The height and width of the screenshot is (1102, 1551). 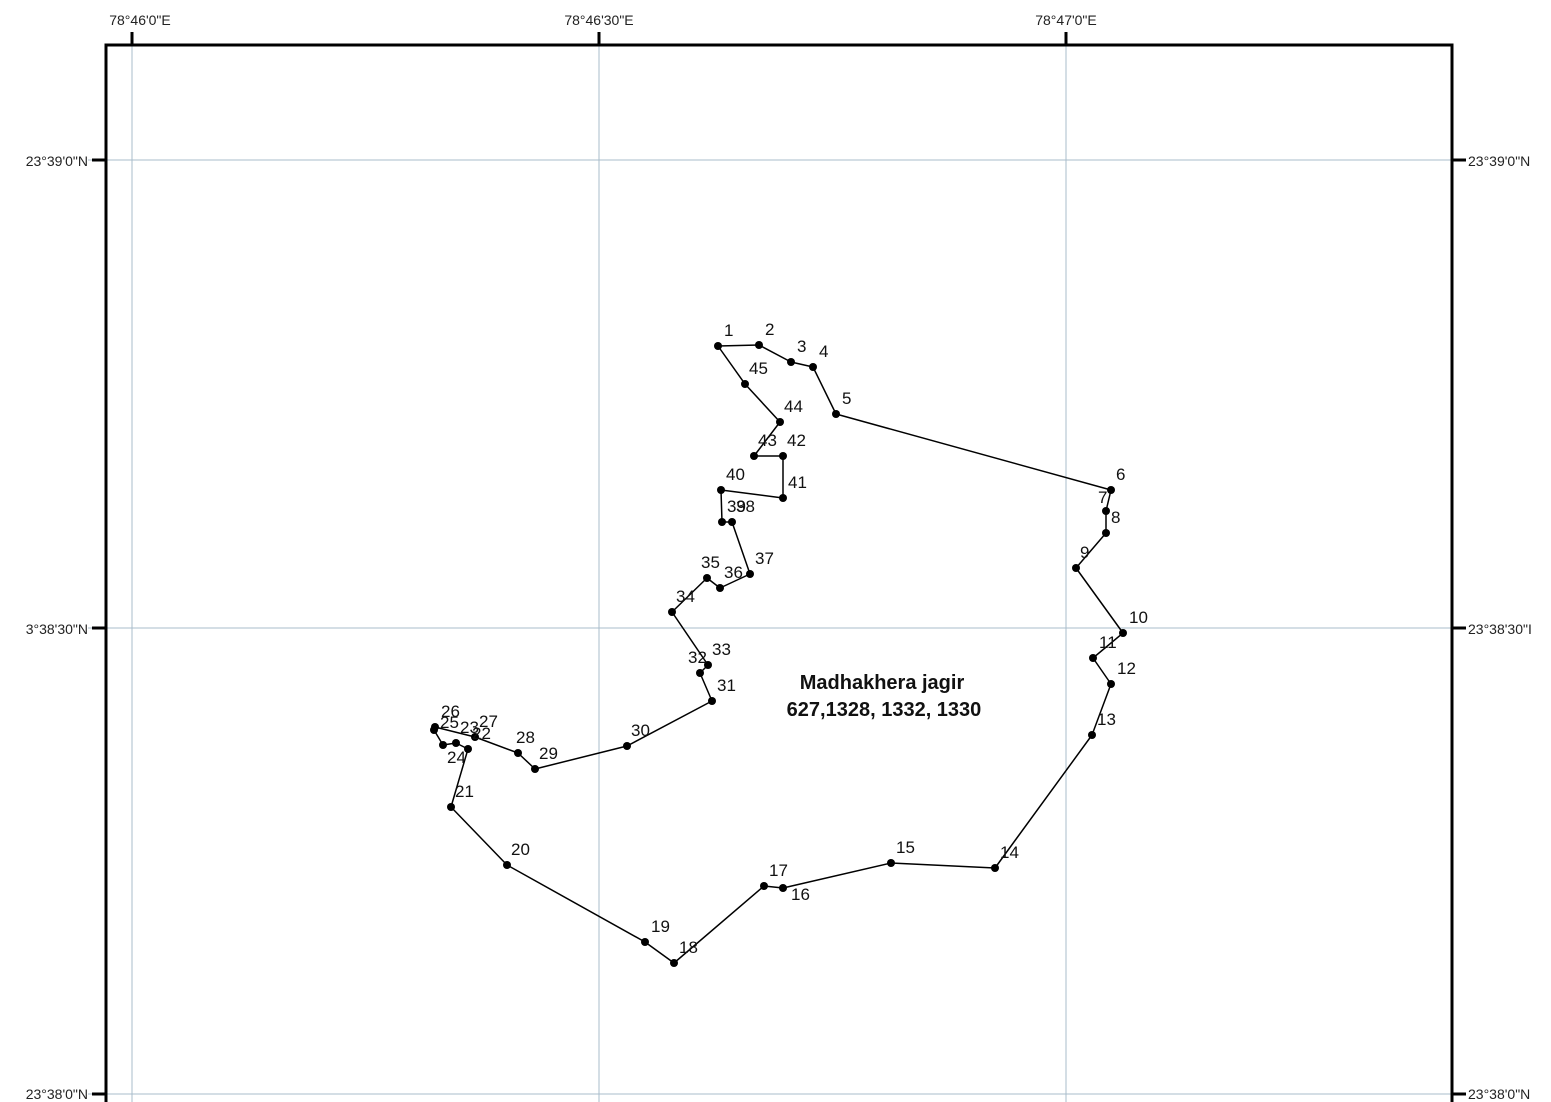 What do you see at coordinates (710, 562) in the screenshot?
I see `vertex-label: 35` at bounding box center [710, 562].